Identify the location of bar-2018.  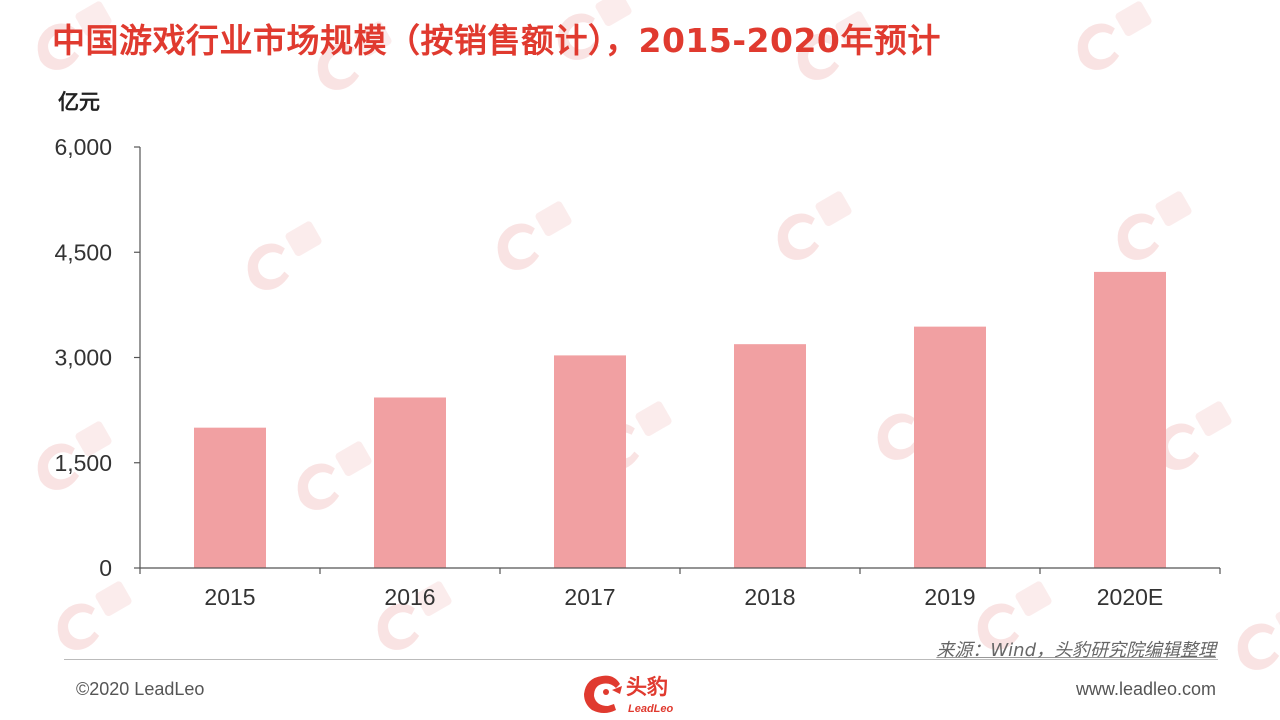
(770, 456).